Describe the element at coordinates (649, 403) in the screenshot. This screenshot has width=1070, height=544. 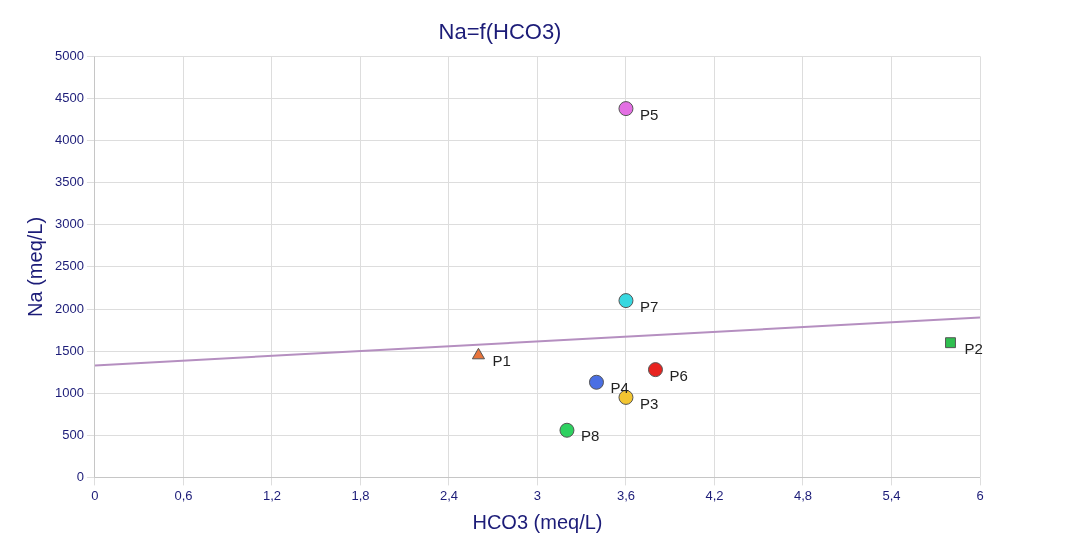
I see `series-label: P3` at that location.